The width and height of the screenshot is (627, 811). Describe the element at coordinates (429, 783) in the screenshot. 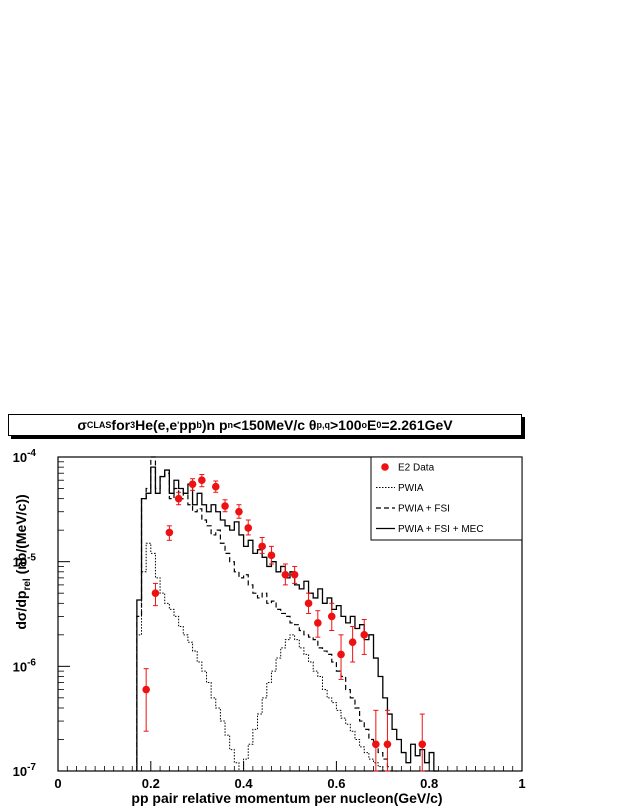

I see `x-tick-label: 0.8` at that location.